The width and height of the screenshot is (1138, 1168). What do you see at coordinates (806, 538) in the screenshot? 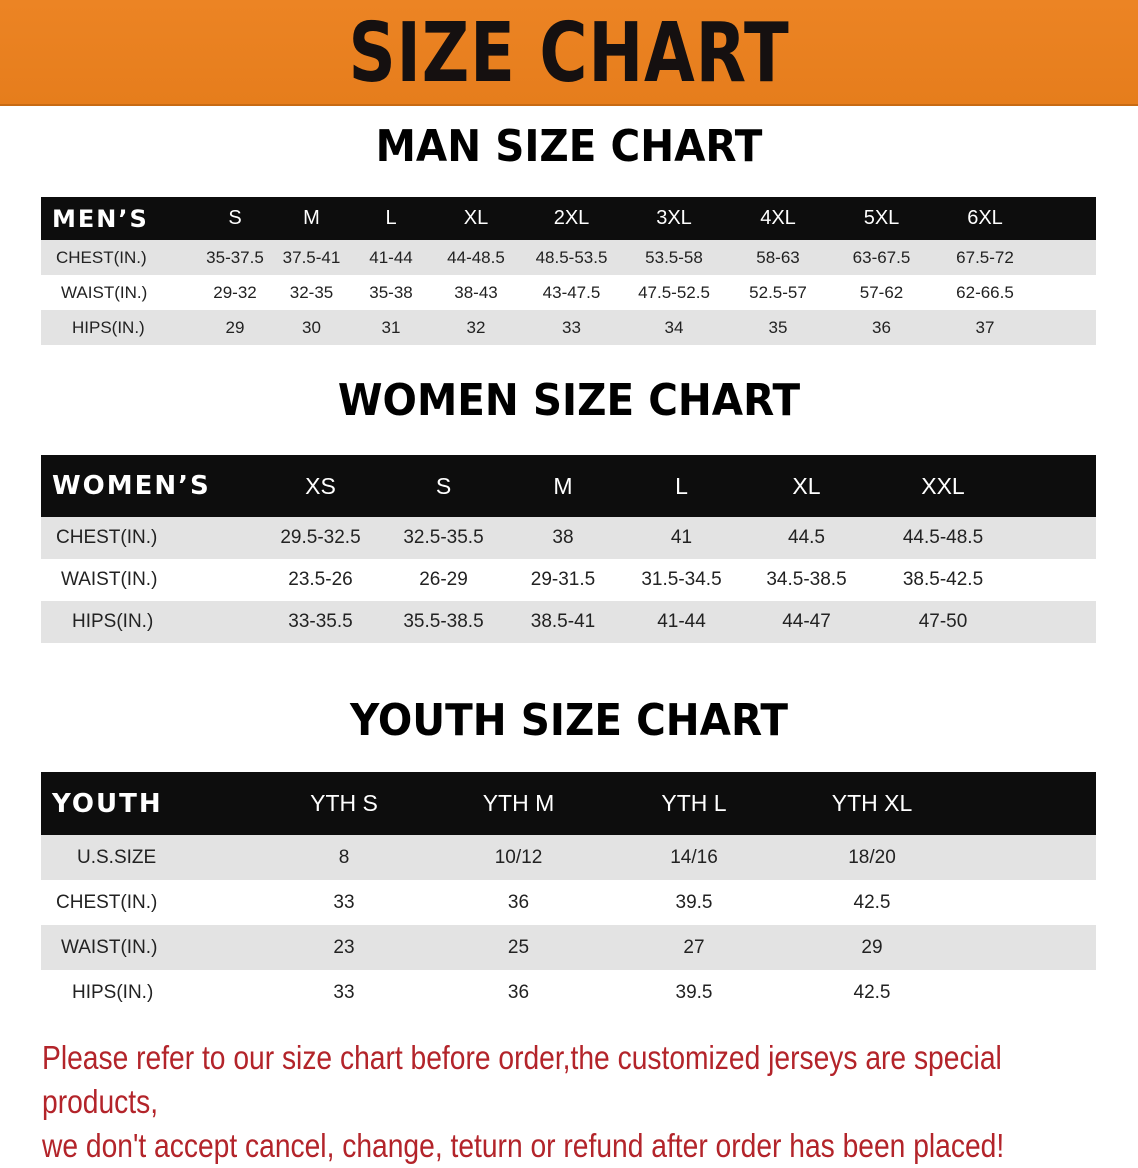
I see `measurement-cell: 44.5` at bounding box center [806, 538].